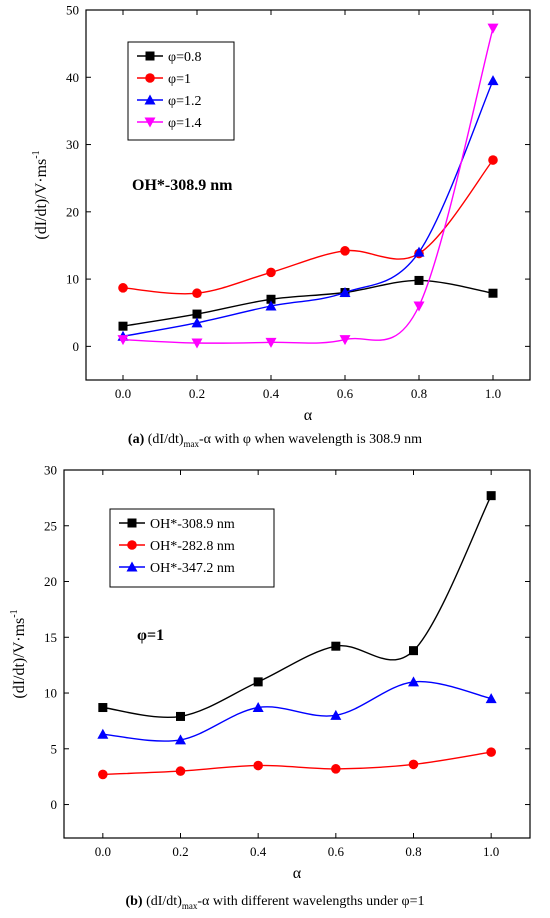  I want to click on chart-a-x-tick-label: 0.4, so click(271, 393).